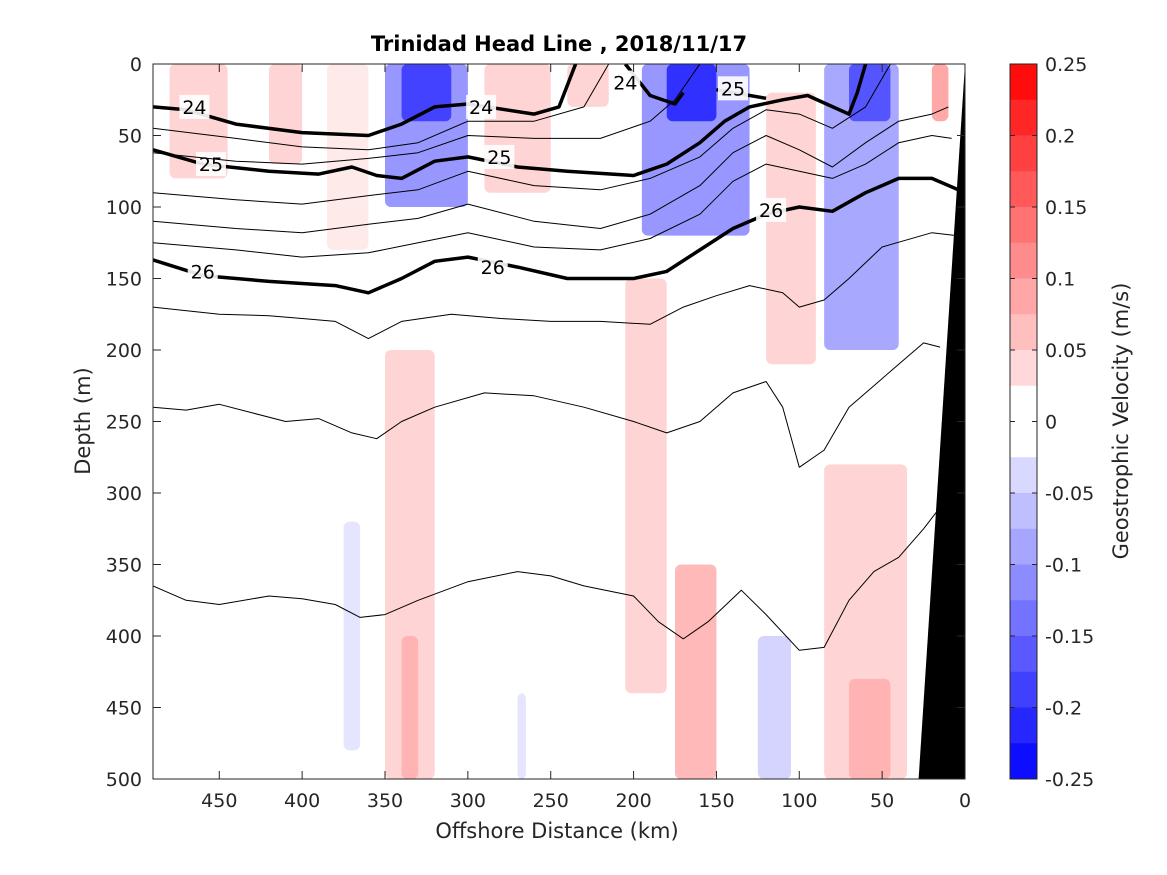 The height and width of the screenshot is (875, 1167). I want to click on contour-label-3-0: 25, so click(733, 89).